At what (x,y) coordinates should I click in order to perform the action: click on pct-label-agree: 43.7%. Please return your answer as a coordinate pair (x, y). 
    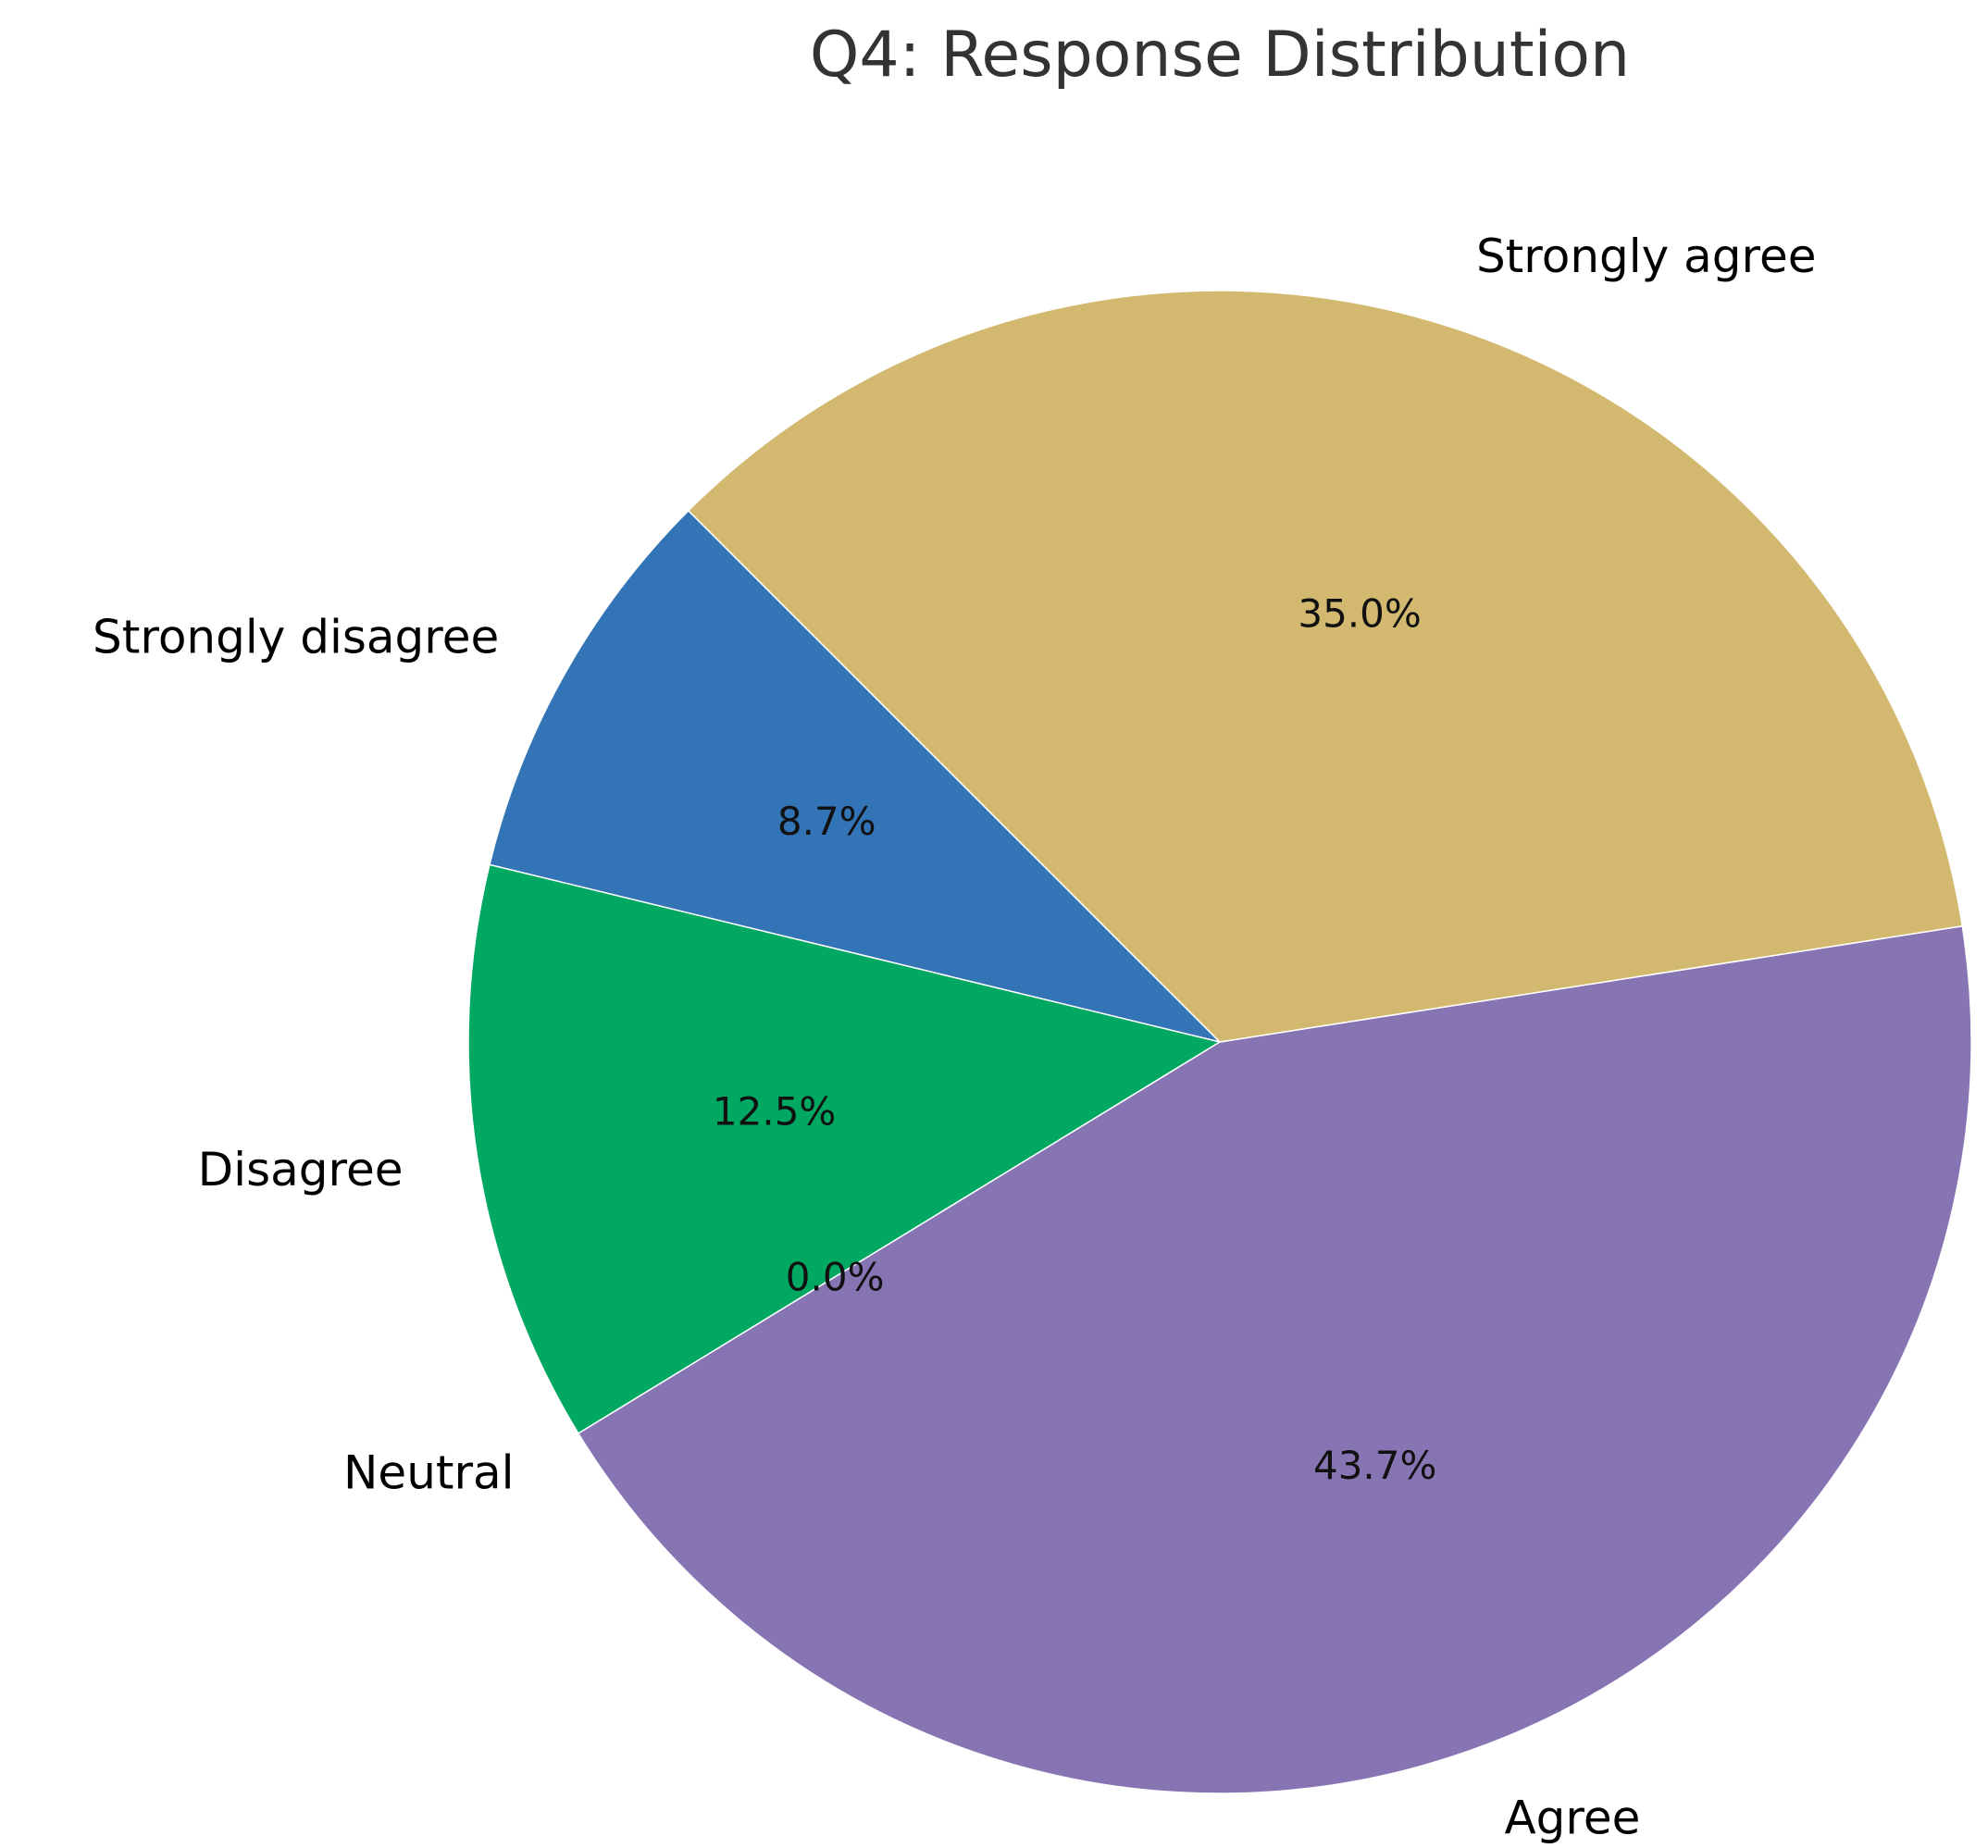
    Looking at the image, I should click on (1374, 1465).